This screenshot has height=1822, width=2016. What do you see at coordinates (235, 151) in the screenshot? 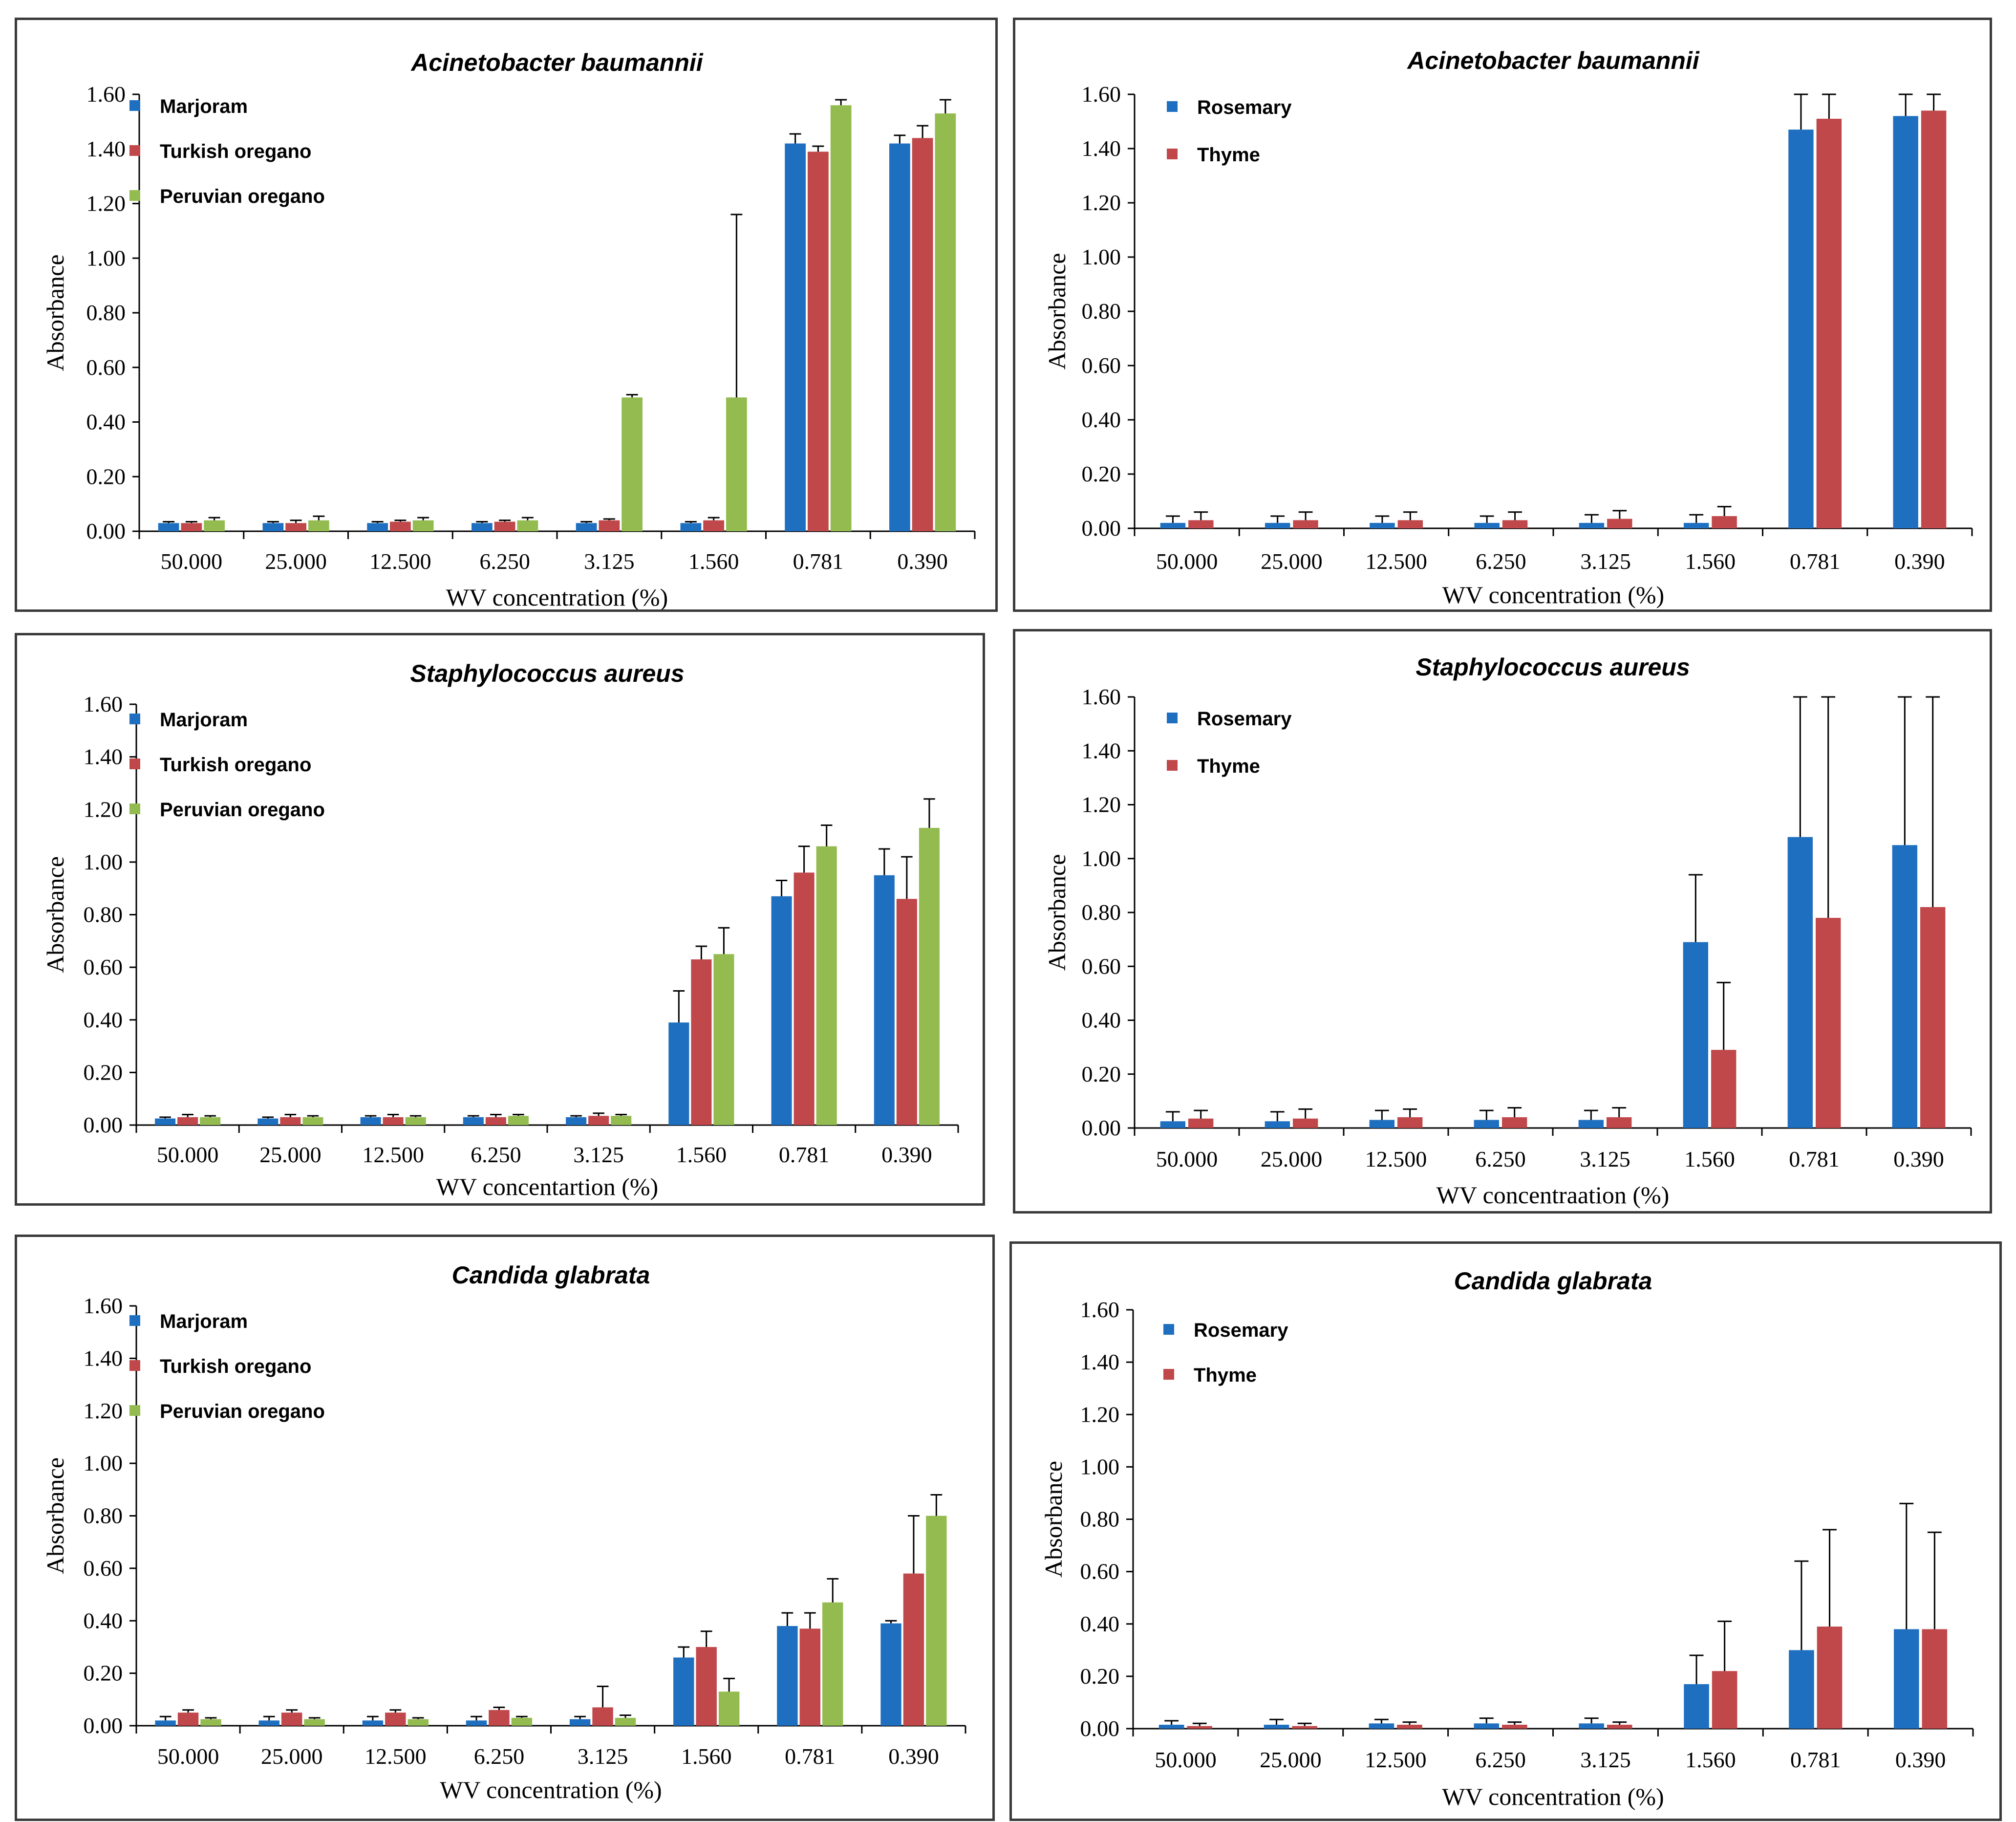
I see `legend-label: Turkish oregano` at bounding box center [235, 151].